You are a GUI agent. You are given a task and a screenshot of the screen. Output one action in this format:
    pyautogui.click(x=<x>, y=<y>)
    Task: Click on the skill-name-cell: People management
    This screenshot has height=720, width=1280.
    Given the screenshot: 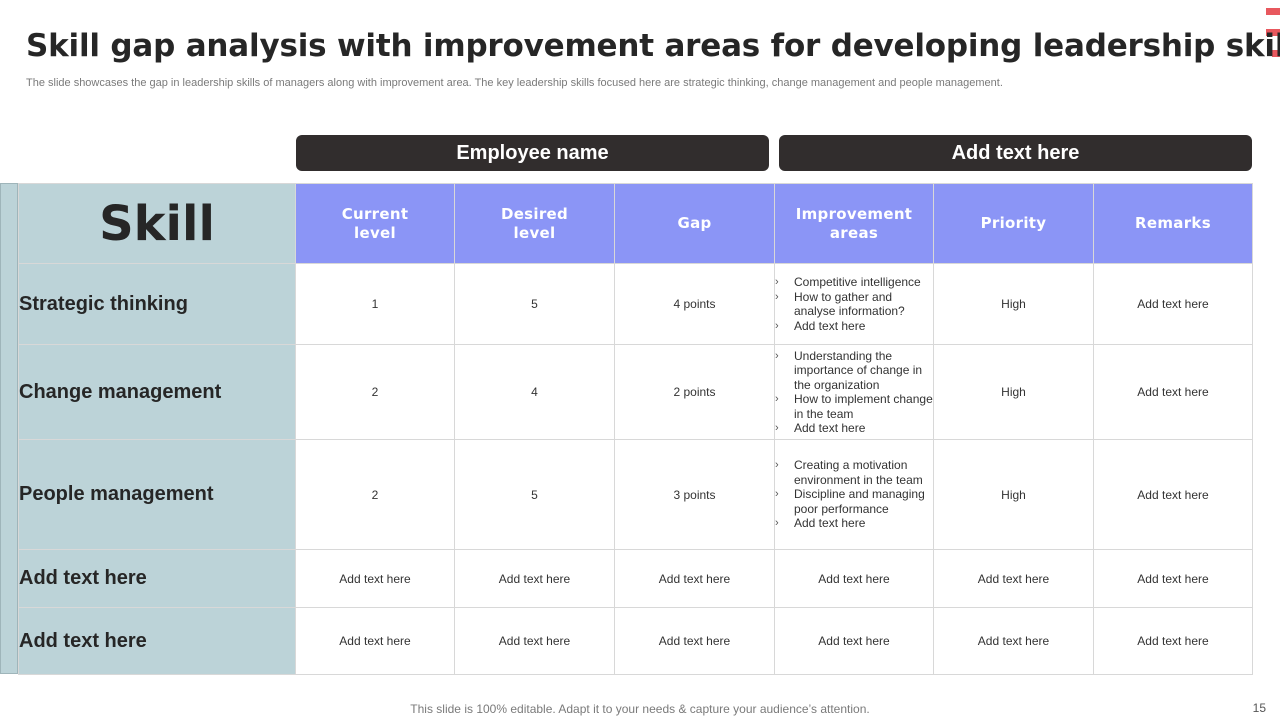 What is the action you would take?
    pyautogui.click(x=157, y=494)
    